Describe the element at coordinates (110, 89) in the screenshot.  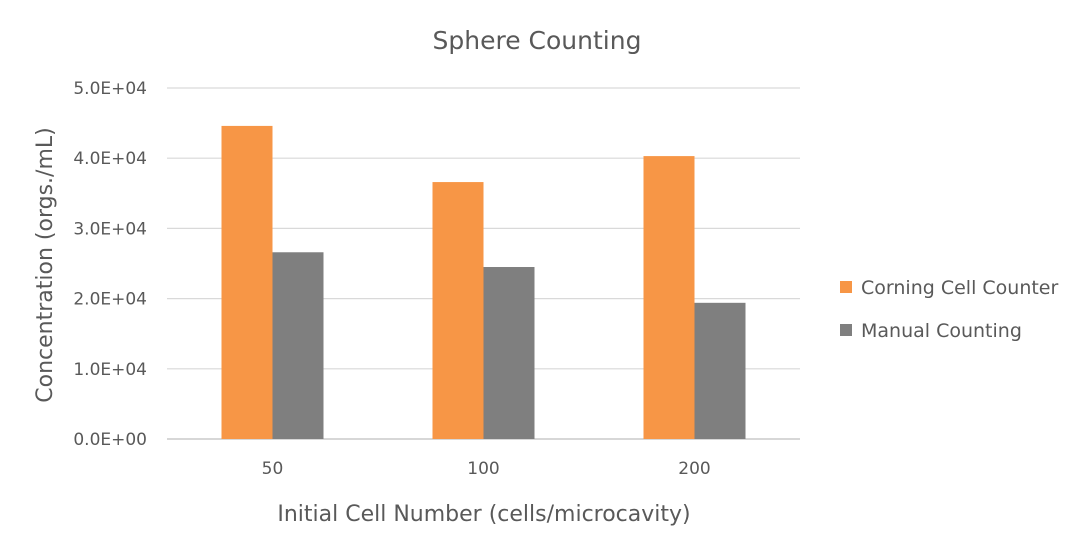
I see `y-tick-label: 5.0E+04` at that location.